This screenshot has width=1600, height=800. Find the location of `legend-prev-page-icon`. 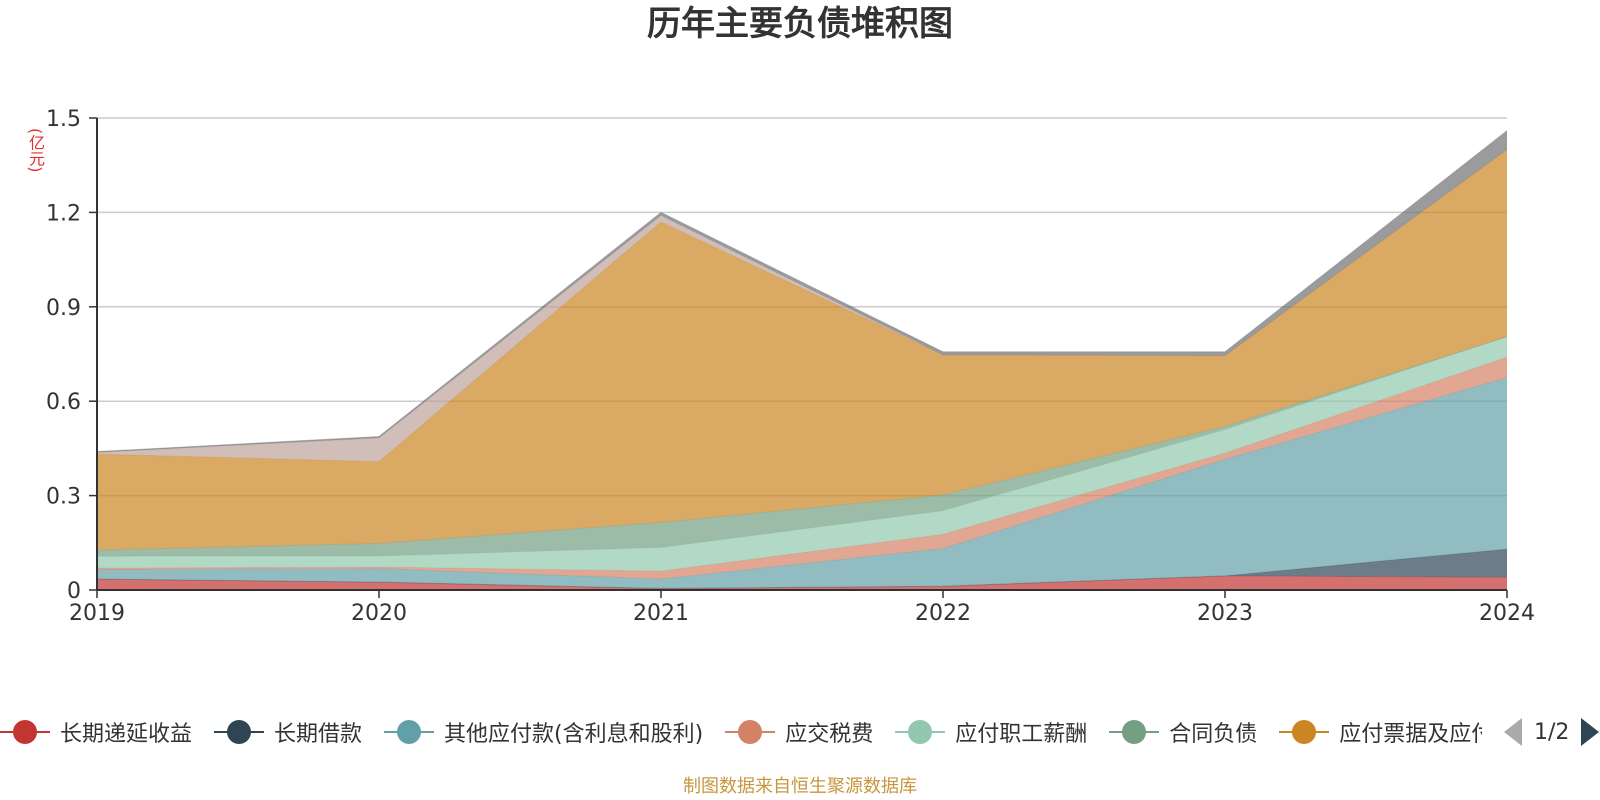

legend-prev-page-icon is located at coordinates (1513, 732).